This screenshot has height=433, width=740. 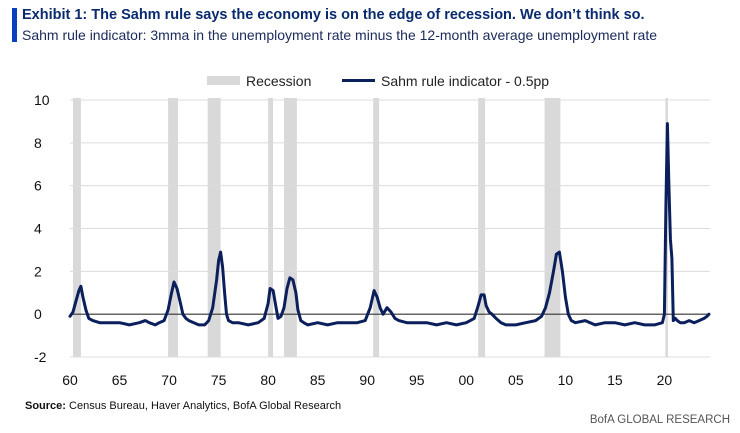 I want to click on legend: Recession Sahm rule indicator - 0.5pp, so click(x=378, y=81).